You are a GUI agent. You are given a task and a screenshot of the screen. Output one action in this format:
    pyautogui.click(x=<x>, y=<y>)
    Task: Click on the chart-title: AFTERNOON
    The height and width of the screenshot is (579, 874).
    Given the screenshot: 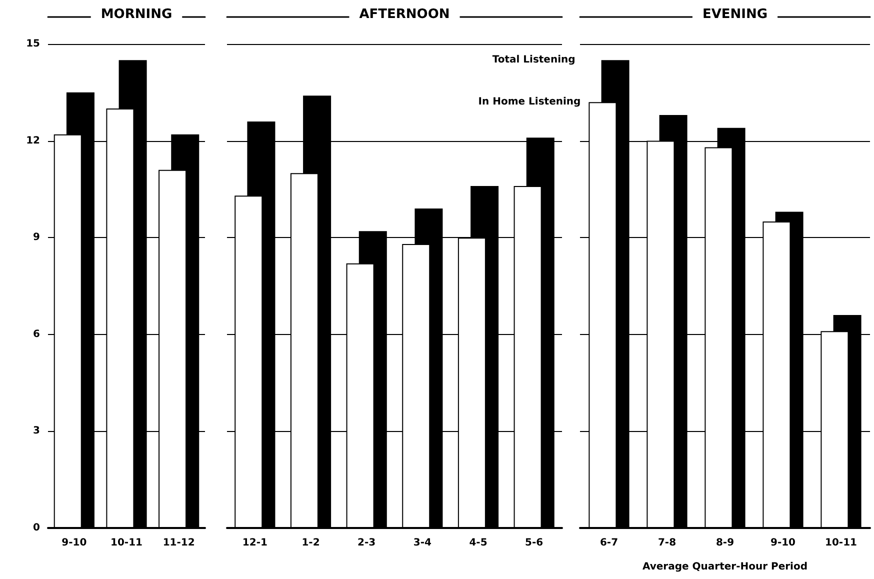 What is the action you would take?
    pyautogui.click(x=404, y=14)
    